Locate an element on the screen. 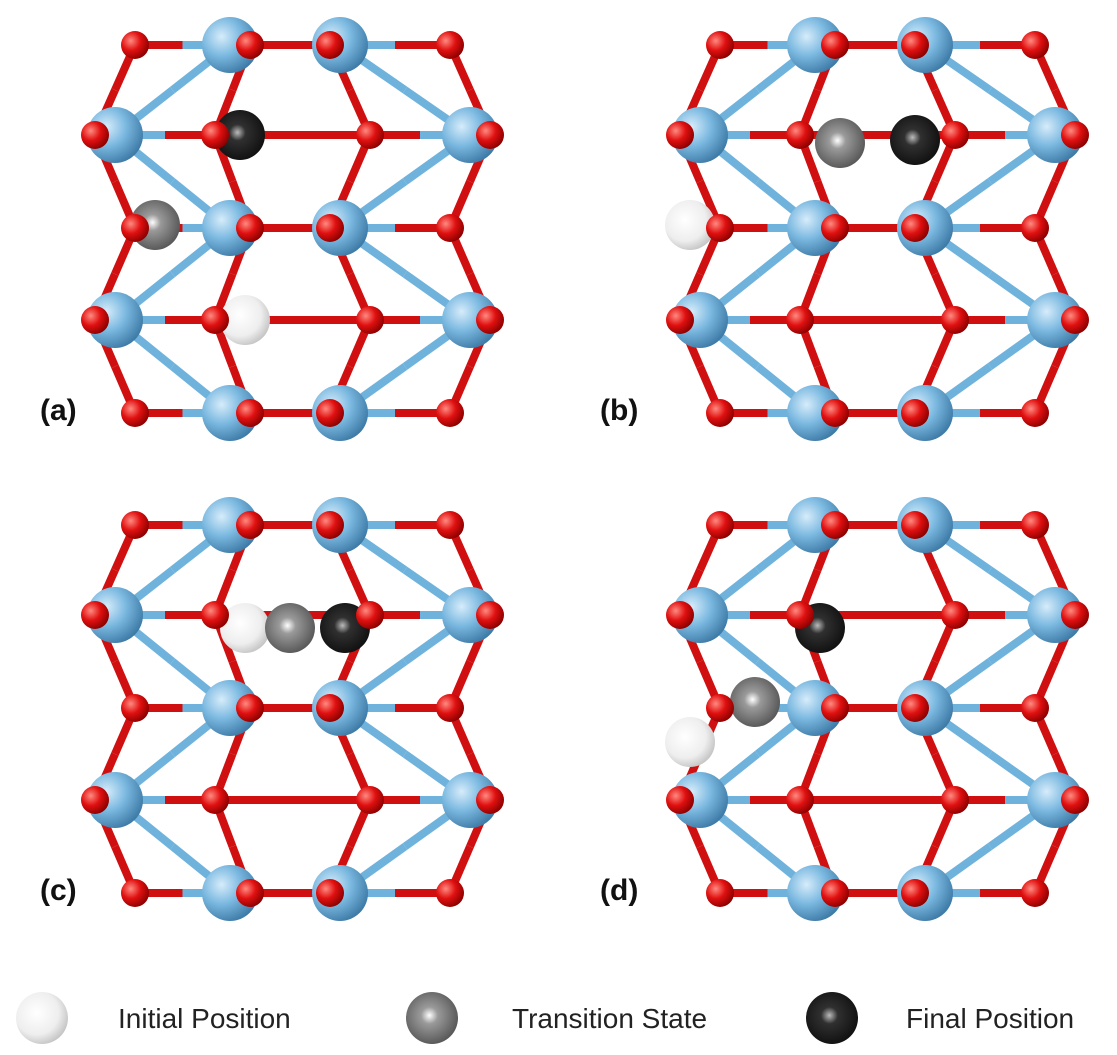 The image size is (1117, 1055). legend-text: Initial Position is located at coordinates (204, 1018).